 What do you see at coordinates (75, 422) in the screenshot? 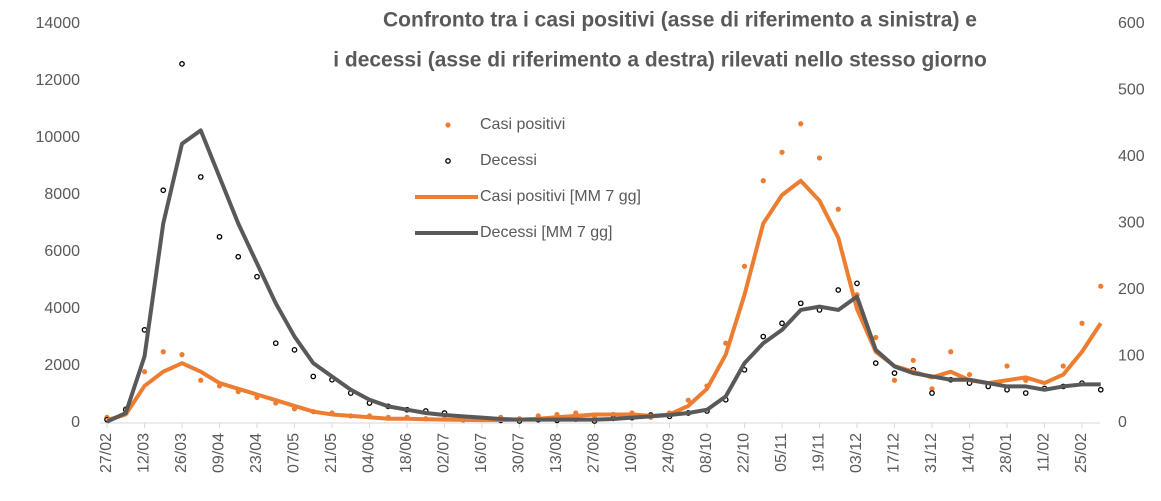
I see `y-tick-label: 0` at bounding box center [75, 422].